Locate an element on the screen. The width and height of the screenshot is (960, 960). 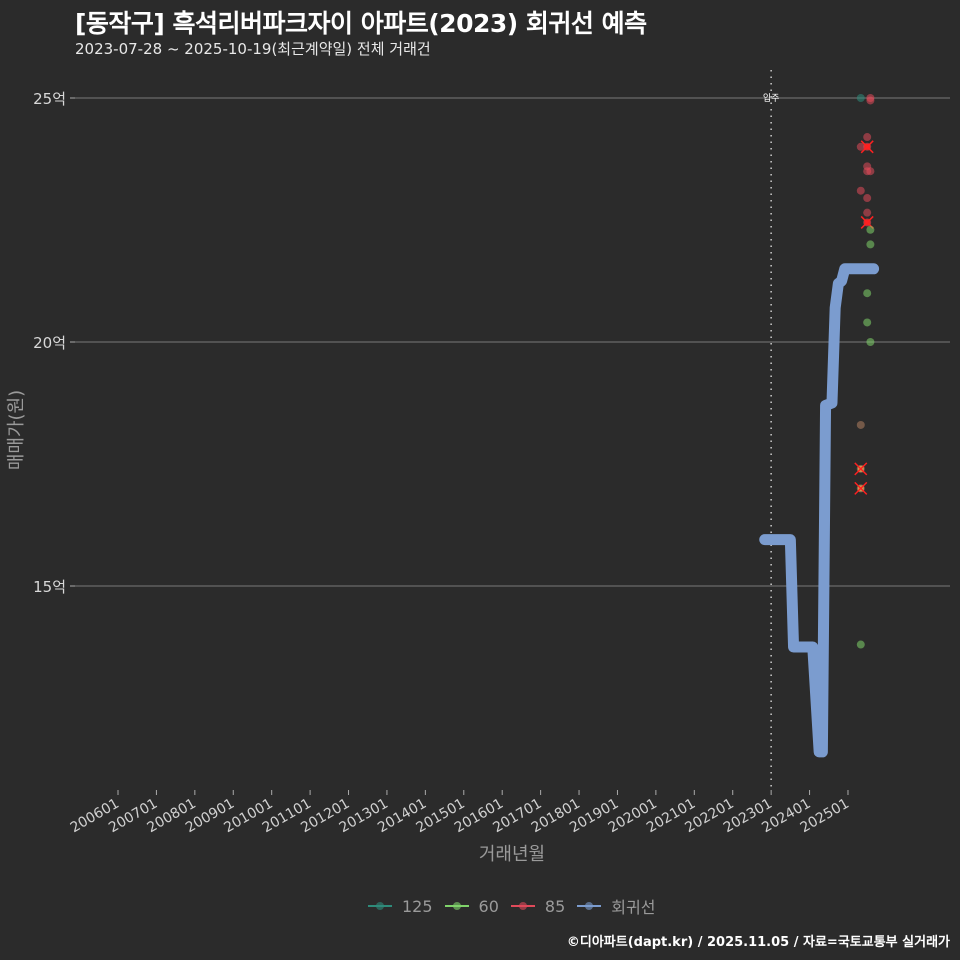
legend-item: 60 is located at coordinates (471, 906).